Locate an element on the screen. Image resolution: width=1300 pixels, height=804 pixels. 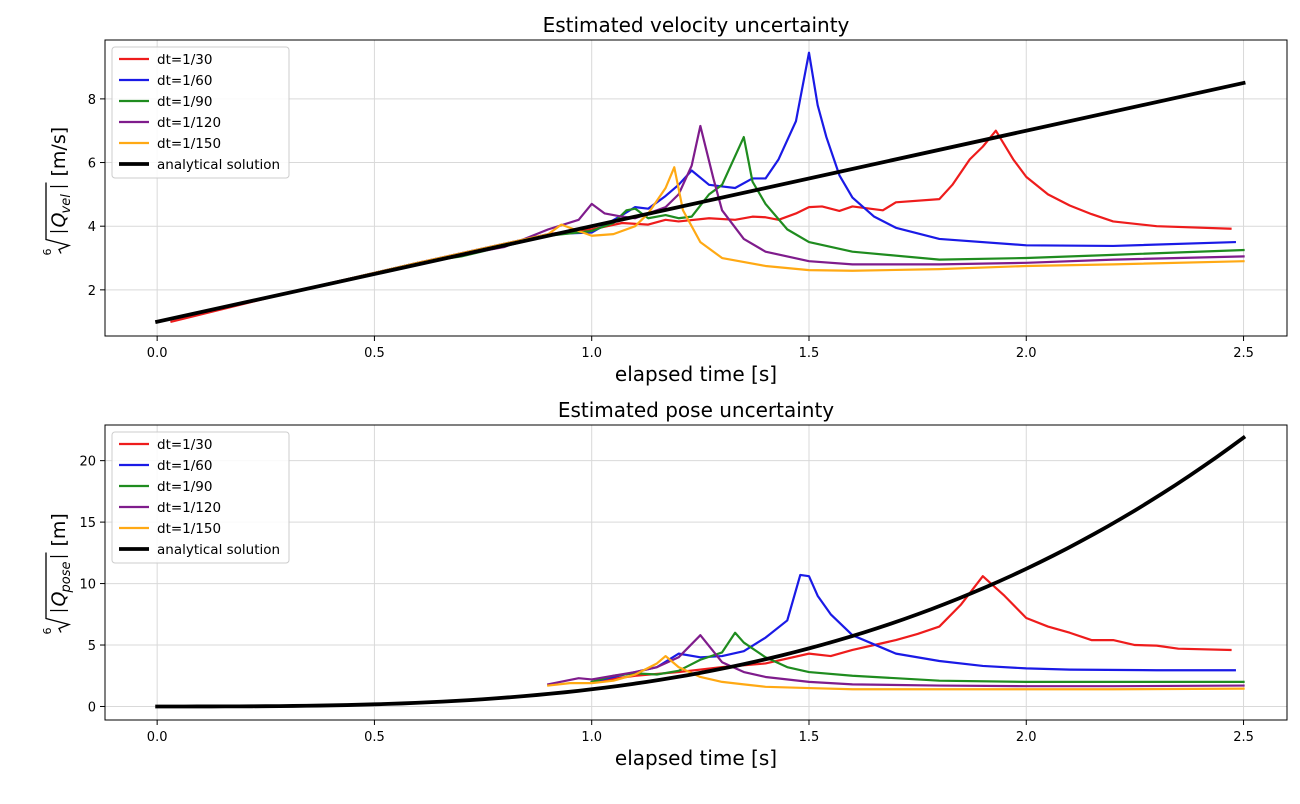
chart2-legend-label-3: dt=1/90 is located at coordinates (185, 487).